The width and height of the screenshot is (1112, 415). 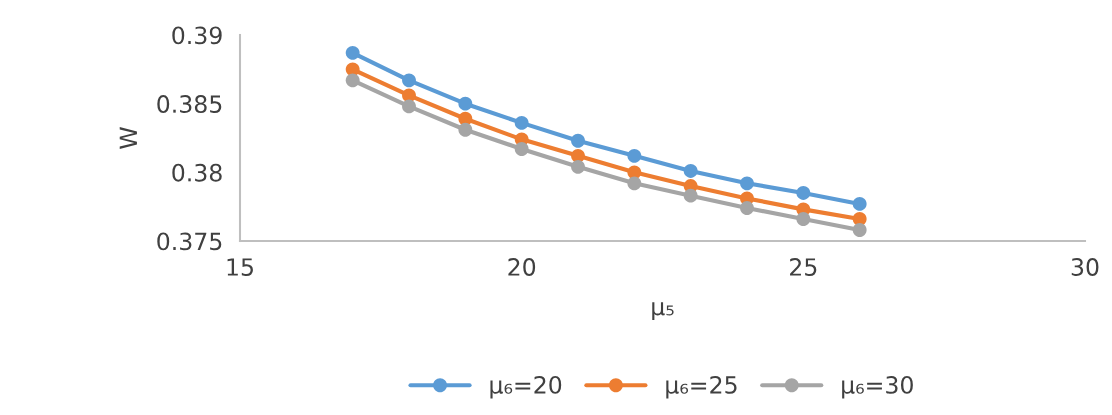 What do you see at coordinates (189, 241) in the screenshot?
I see `y-tick-label: 0.375` at bounding box center [189, 241].